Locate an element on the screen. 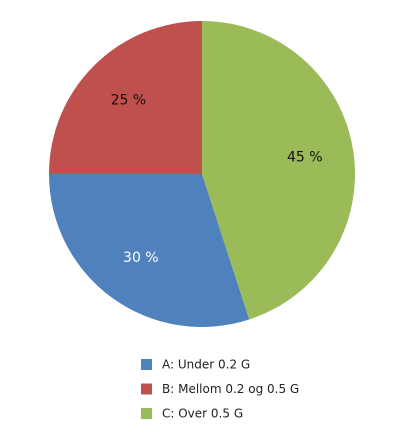 The image size is (400, 447). pie-slice is located at coordinates (125, 97).